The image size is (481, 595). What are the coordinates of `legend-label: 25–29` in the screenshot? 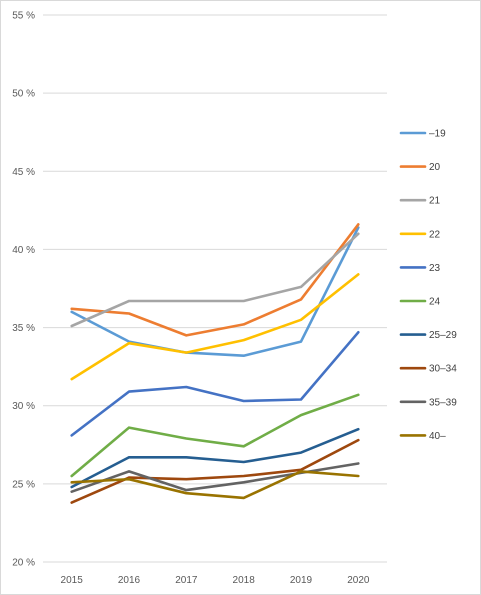 It's located at (443, 335).